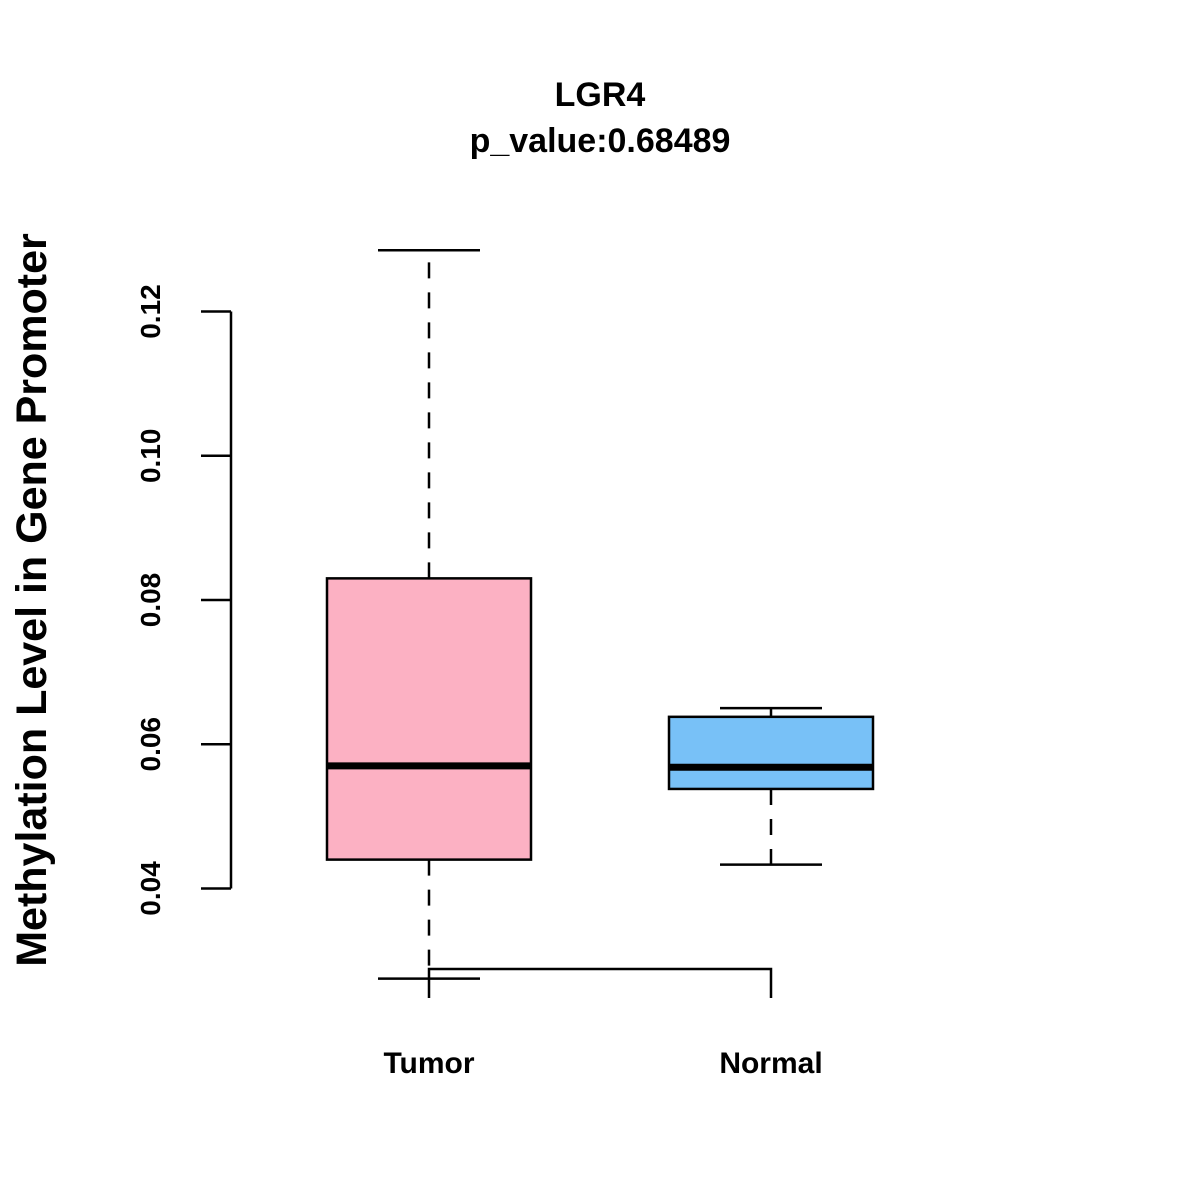 This screenshot has height=1200, width=1200. I want to click on chart-title: LGR4, so click(600, 95).